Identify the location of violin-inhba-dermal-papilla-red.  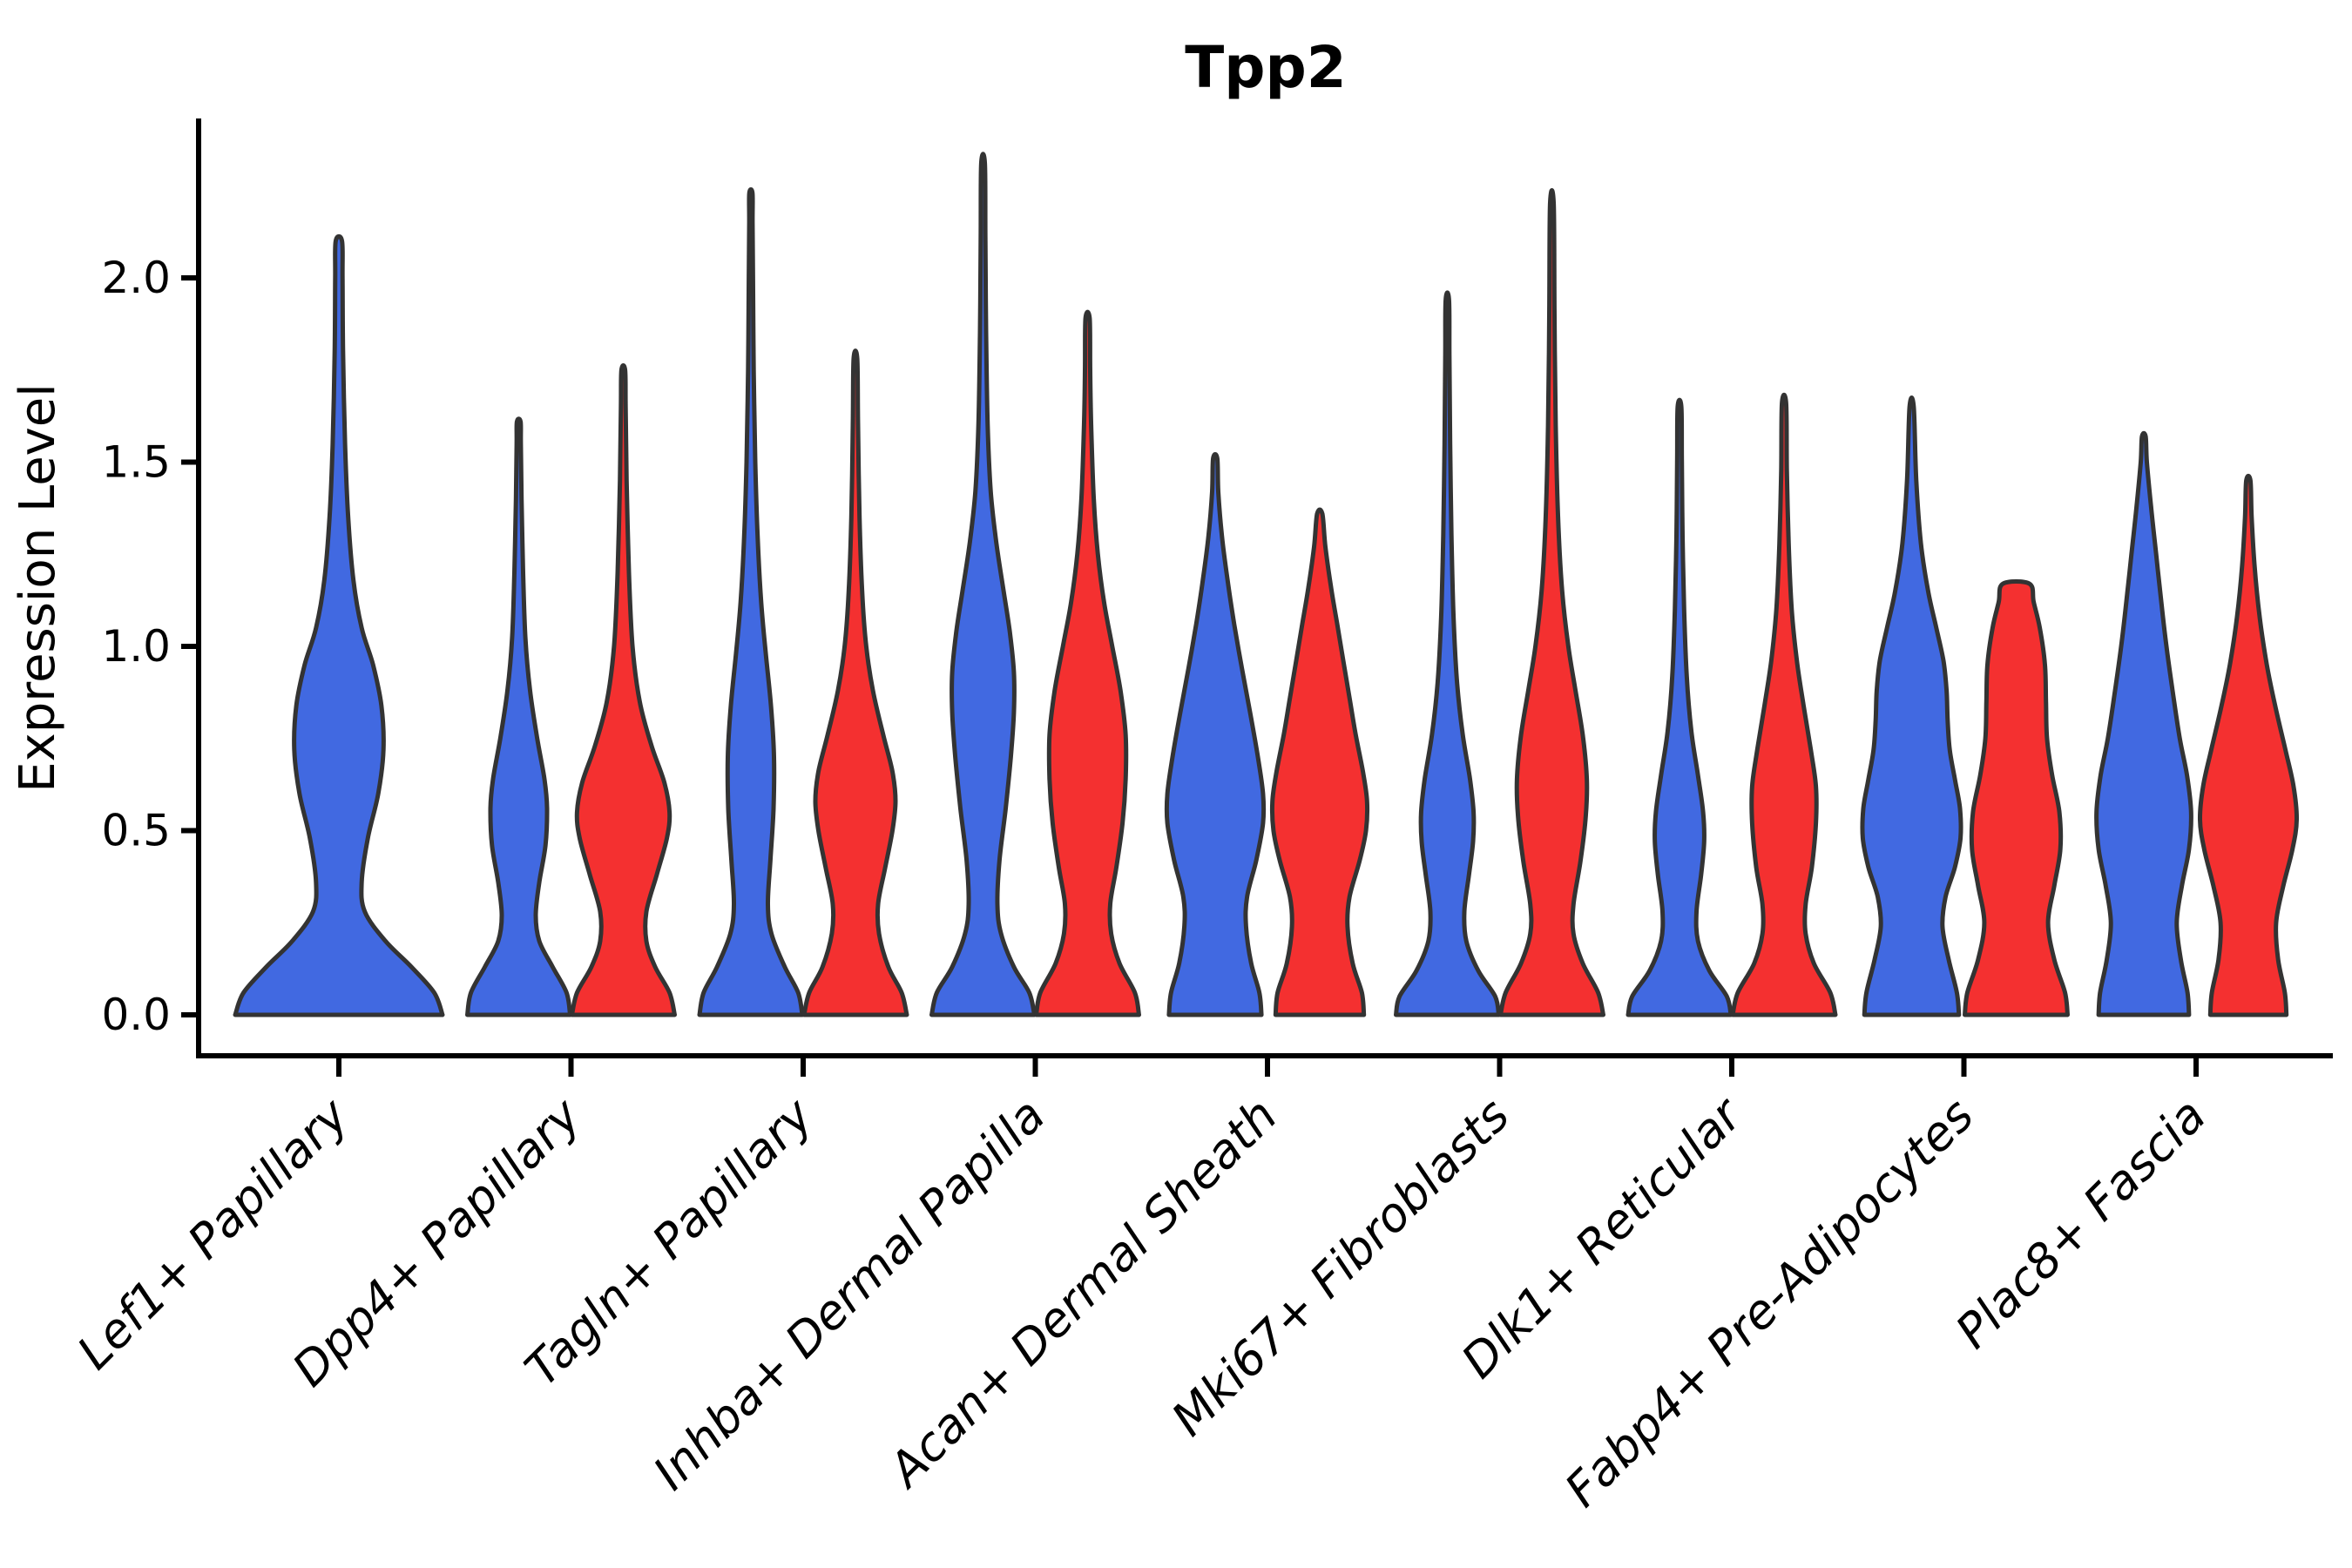
(1087, 663).